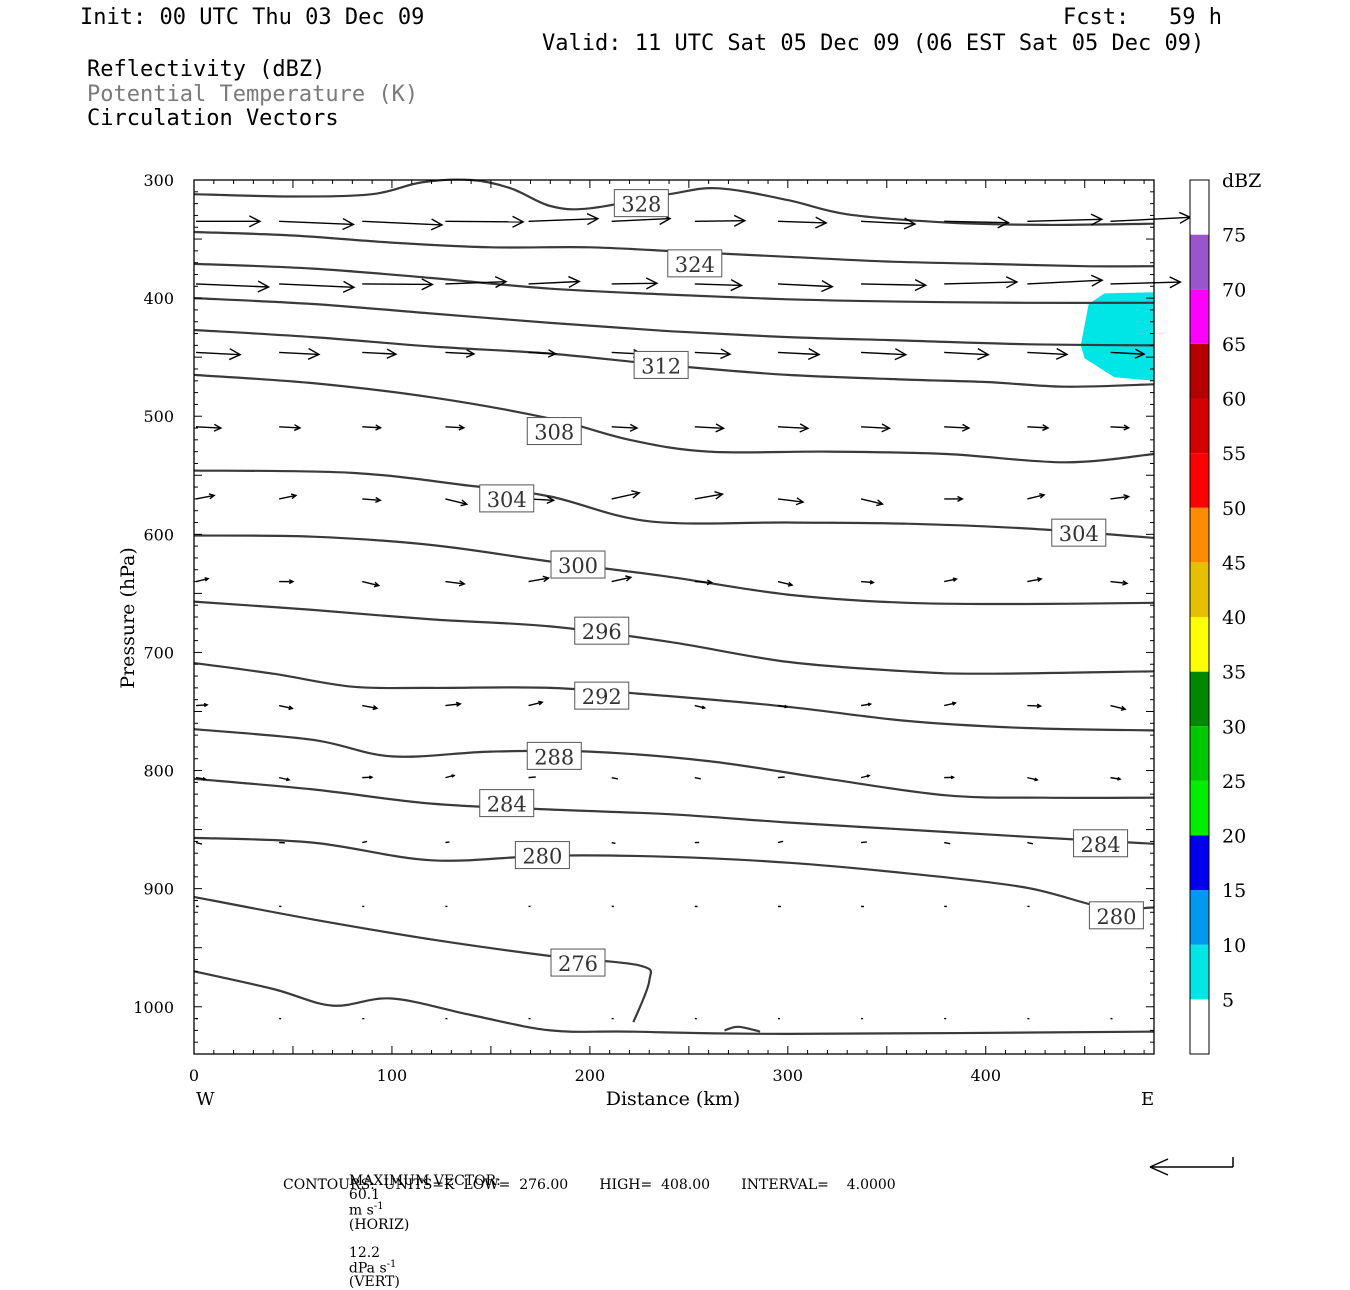 Image resolution: width=1350 pixels, height=1290 pixels. Describe the element at coordinates (641, 205) in the screenshot. I see `svg-text: 328` at that location.